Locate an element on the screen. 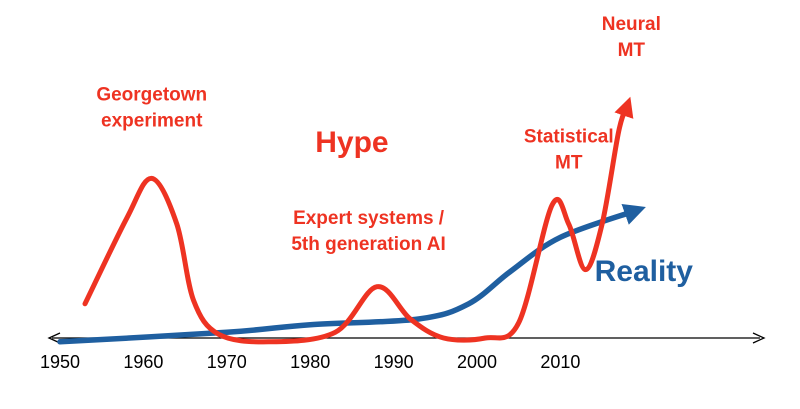 The height and width of the screenshot is (409, 800). annotation-georgetown-line-0: Georgetown is located at coordinates (151, 95).